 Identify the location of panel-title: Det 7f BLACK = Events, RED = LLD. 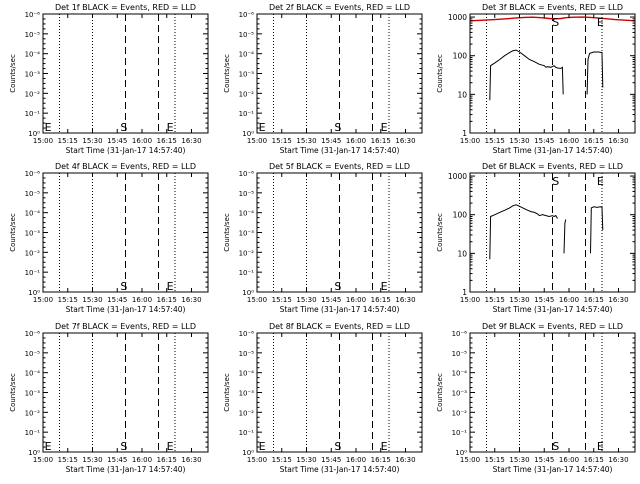
(125, 326).